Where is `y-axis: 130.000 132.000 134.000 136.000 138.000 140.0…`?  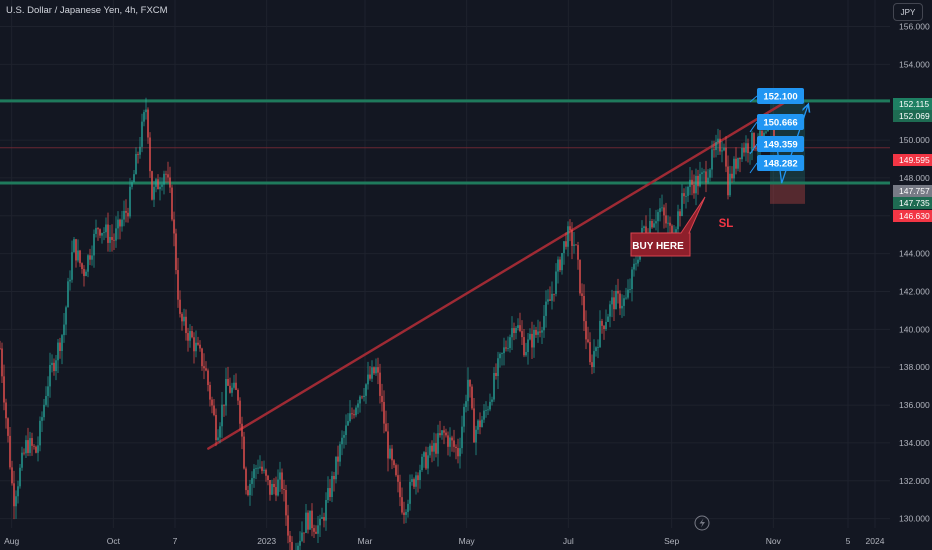 y-axis: 130.000 132.000 134.000 136.000 138.000 140.0… is located at coordinates (914, 273).